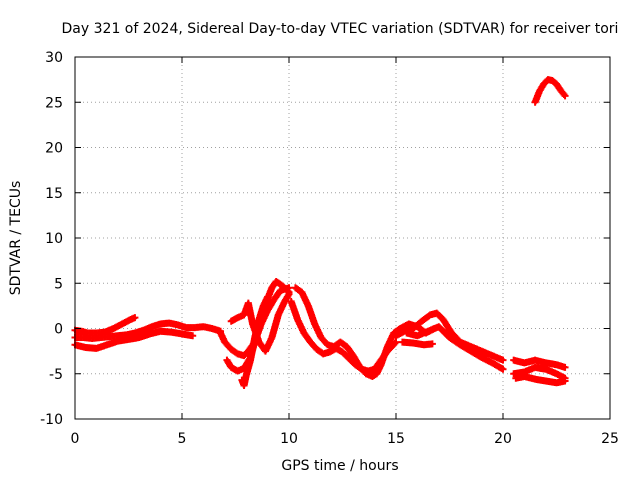 This screenshot has width=640, height=480. What do you see at coordinates (54, 194) in the screenshot?
I see `y-tick-label: 15` at bounding box center [54, 194].